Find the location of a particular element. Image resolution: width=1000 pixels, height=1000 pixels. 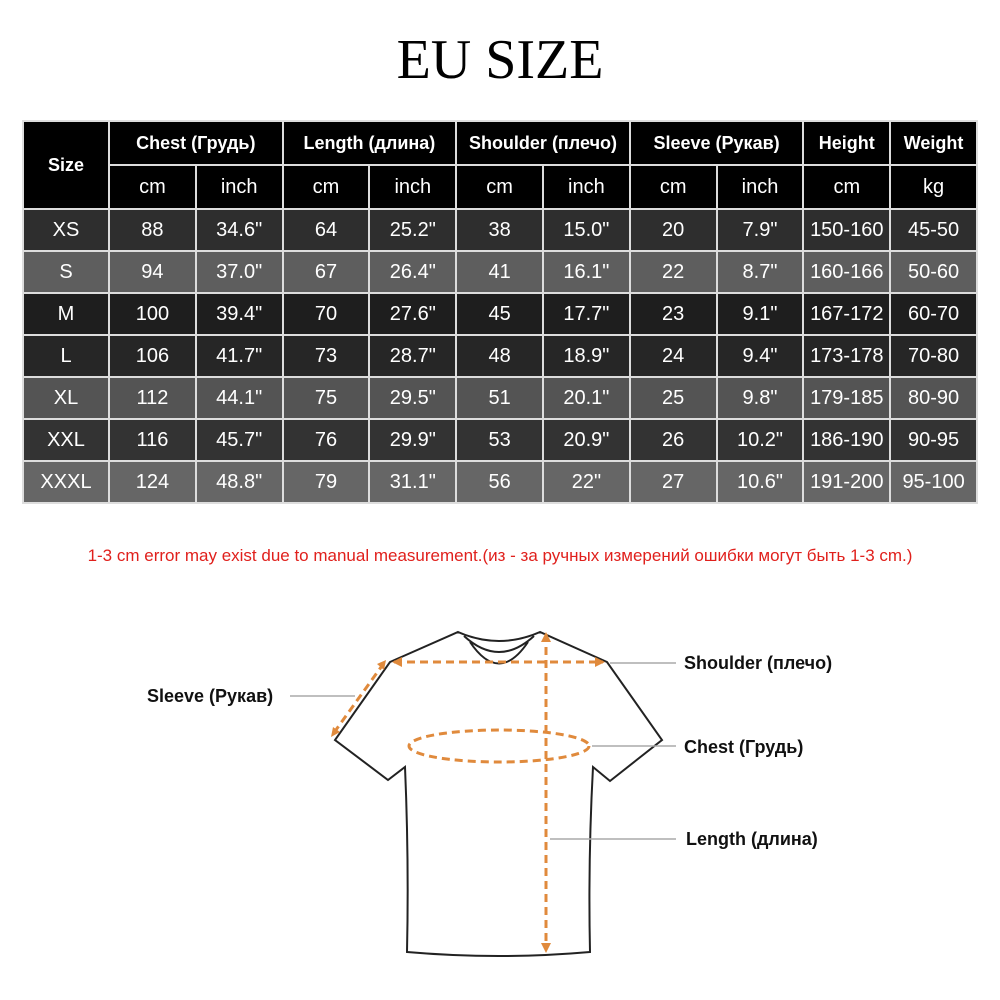

label-length: Length (длина) is located at coordinates (752, 839).